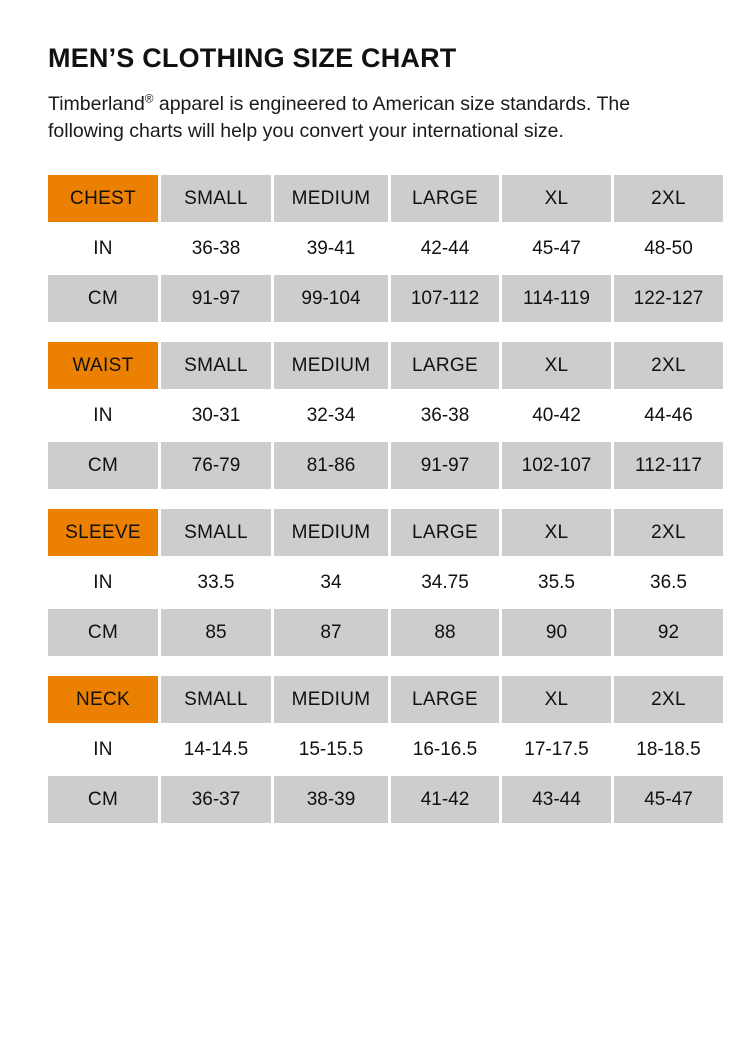 The width and height of the screenshot is (750, 1043). Describe the element at coordinates (445, 800) in the screenshot. I see `measurement-cell: 41-42` at that location.